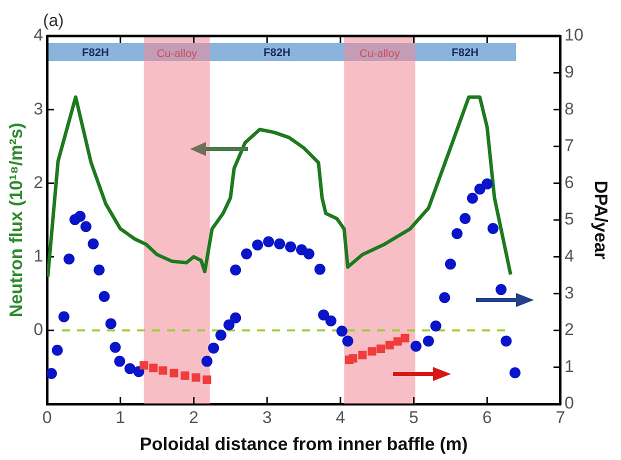 Image resolution: width=621 pixels, height=460 pixels. Describe the element at coordinates (39, 330) in the screenshot. I see `y-tick-label: 0` at that location.